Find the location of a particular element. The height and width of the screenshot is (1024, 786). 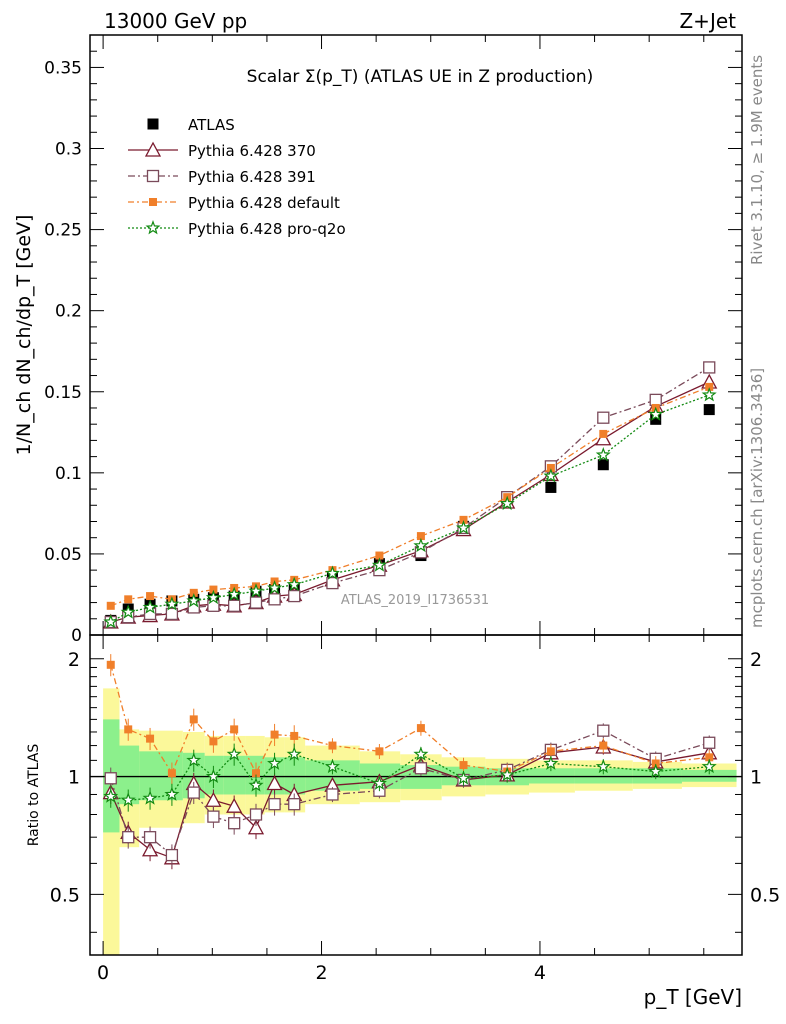

main-title: Scalar Σ(p_T) (ATLAS UE in Z production) is located at coordinates (420, 77).